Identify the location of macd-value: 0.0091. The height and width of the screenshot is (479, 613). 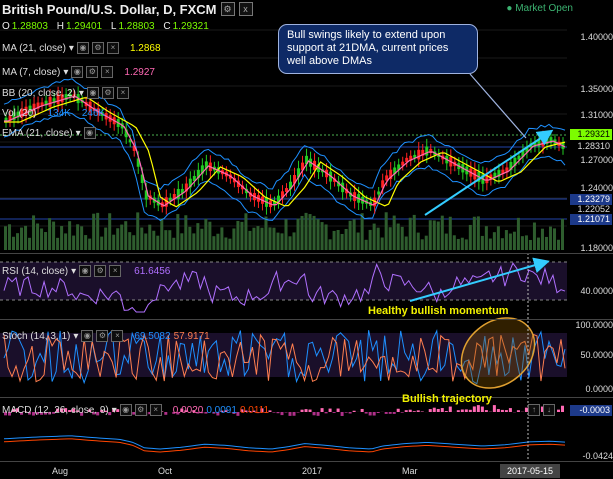
(221, 410).